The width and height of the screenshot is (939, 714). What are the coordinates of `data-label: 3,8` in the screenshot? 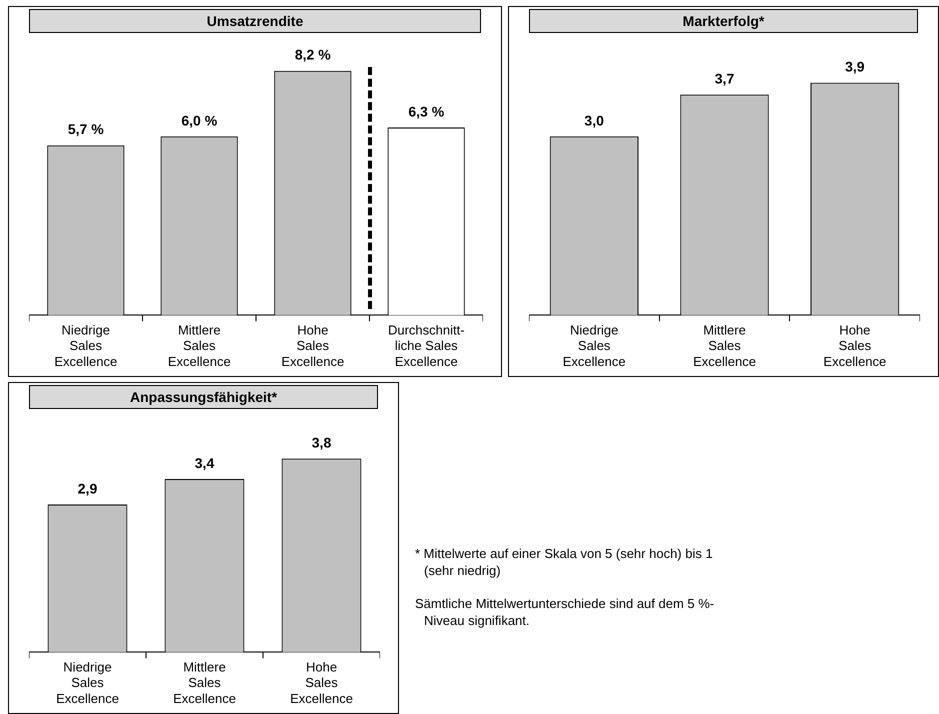 It's located at (322, 442).